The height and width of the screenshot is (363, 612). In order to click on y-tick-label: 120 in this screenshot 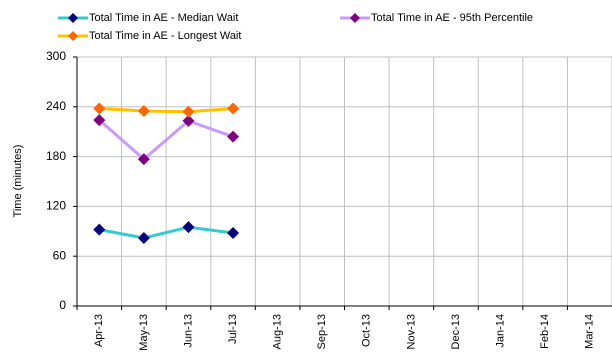, I will do `click(56, 206)`.